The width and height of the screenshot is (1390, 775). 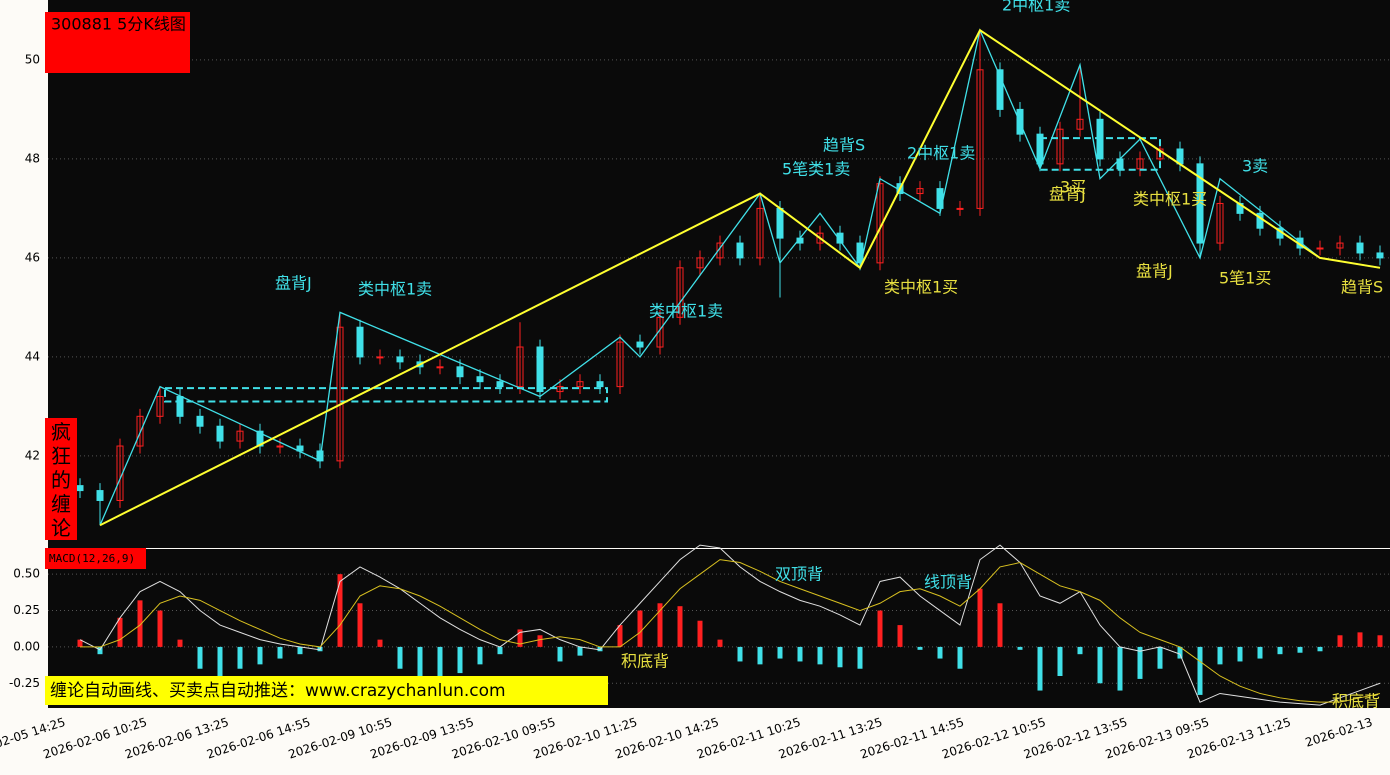 What do you see at coordinates (117, 42) in the screenshot?
I see `title-box` at bounding box center [117, 42].